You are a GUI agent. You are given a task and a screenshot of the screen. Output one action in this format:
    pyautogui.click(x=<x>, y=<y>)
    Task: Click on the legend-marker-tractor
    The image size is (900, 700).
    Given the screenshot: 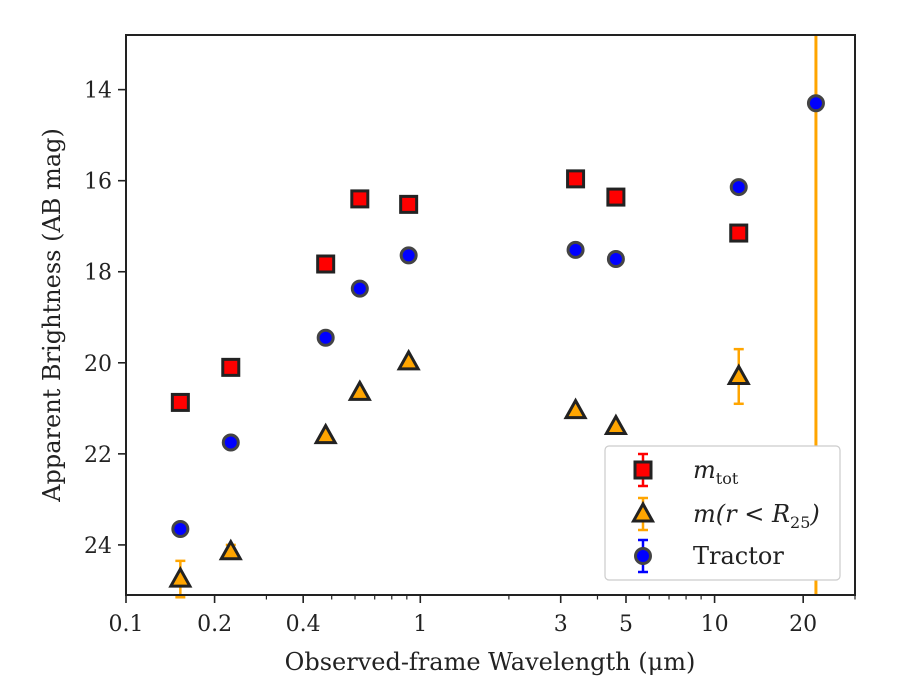 What is the action you would take?
    pyautogui.click(x=643, y=556)
    